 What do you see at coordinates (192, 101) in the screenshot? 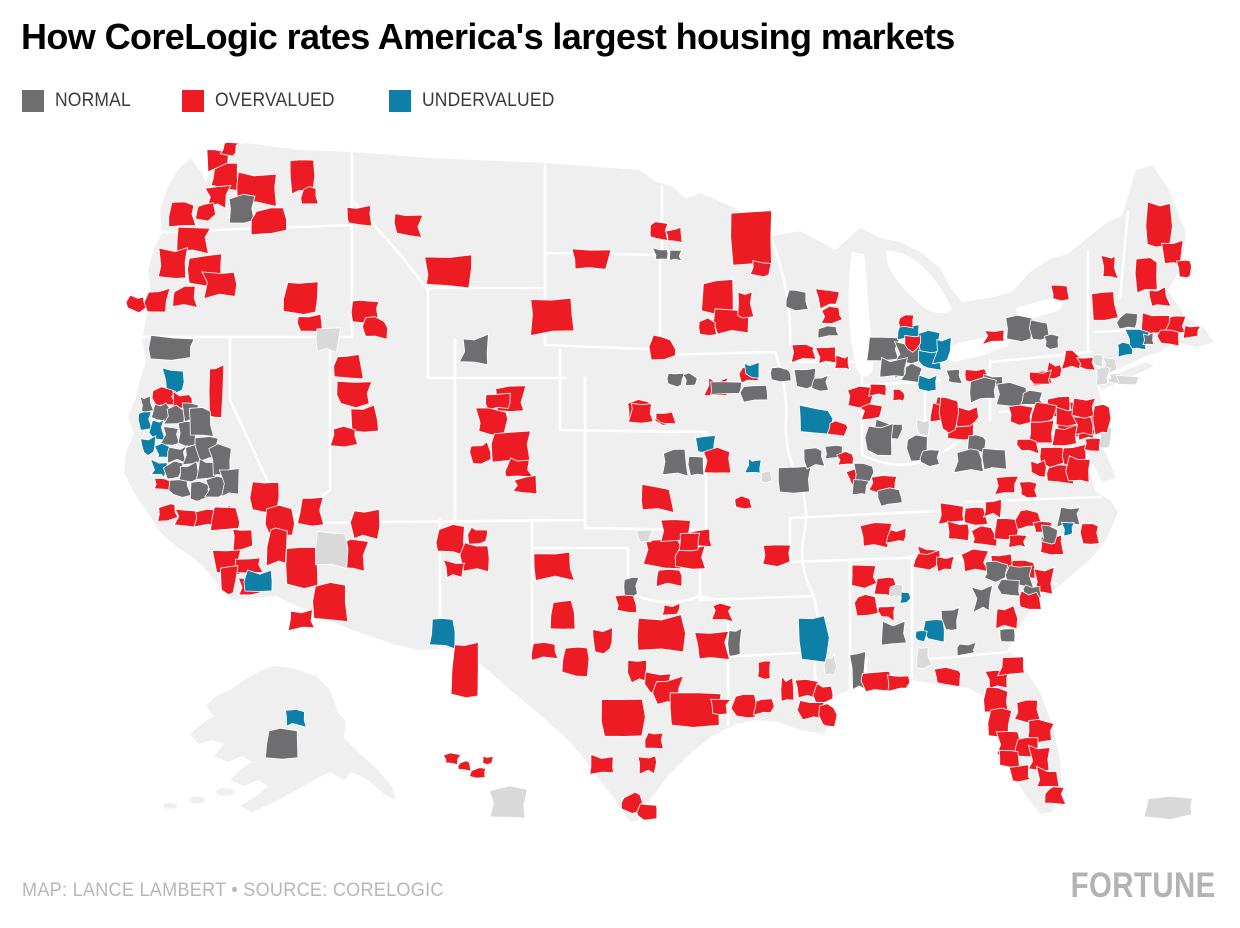
I see `overvalued-swatch-icon` at bounding box center [192, 101].